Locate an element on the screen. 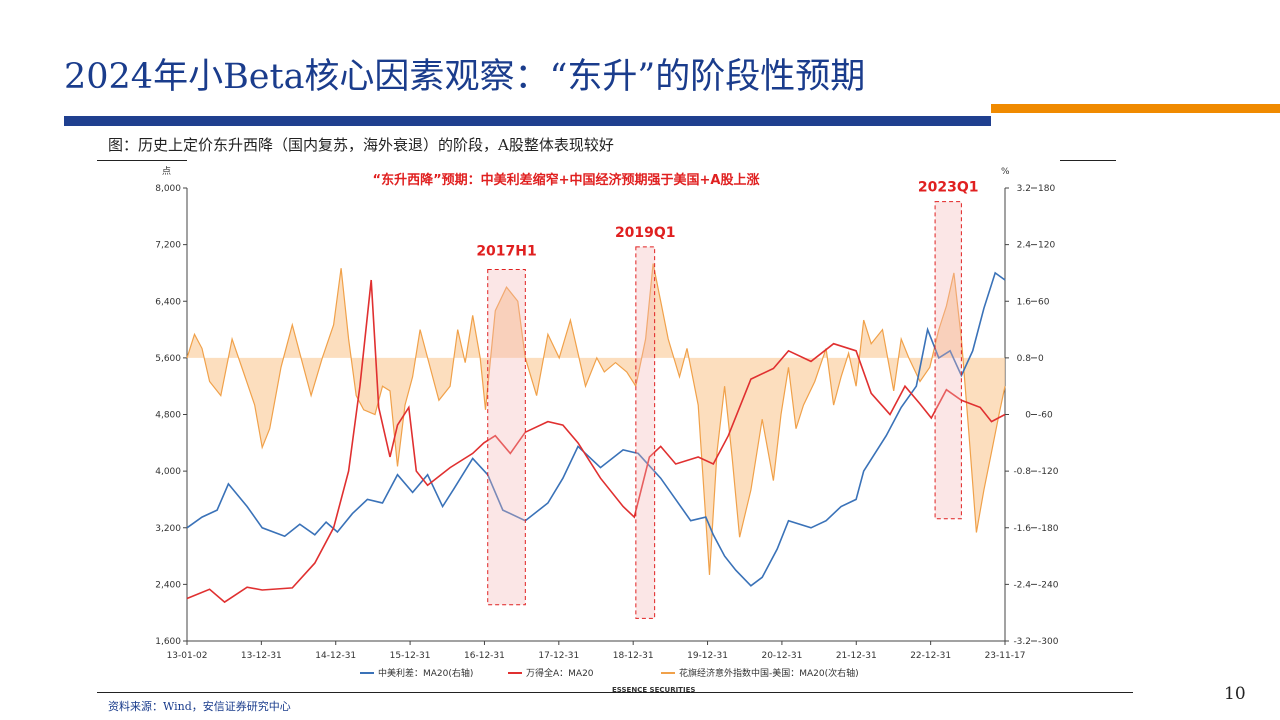 The width and height of the screenshot is (1280, 720). footer-rule is located at coordinates (615, 692).